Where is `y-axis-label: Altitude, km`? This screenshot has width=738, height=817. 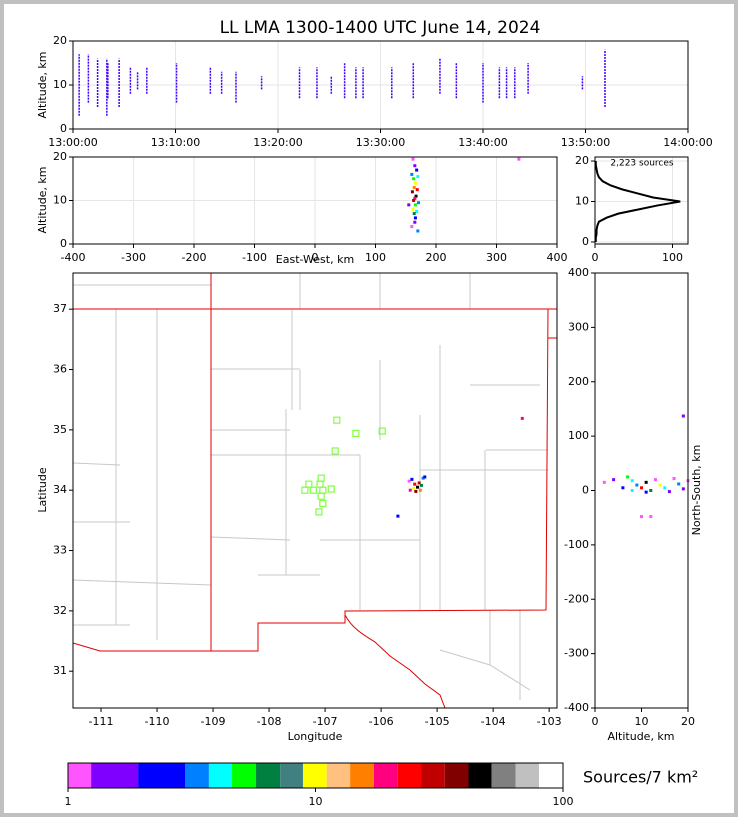
y-axis-label: Altitude, km is located at coordinates (42, 199).